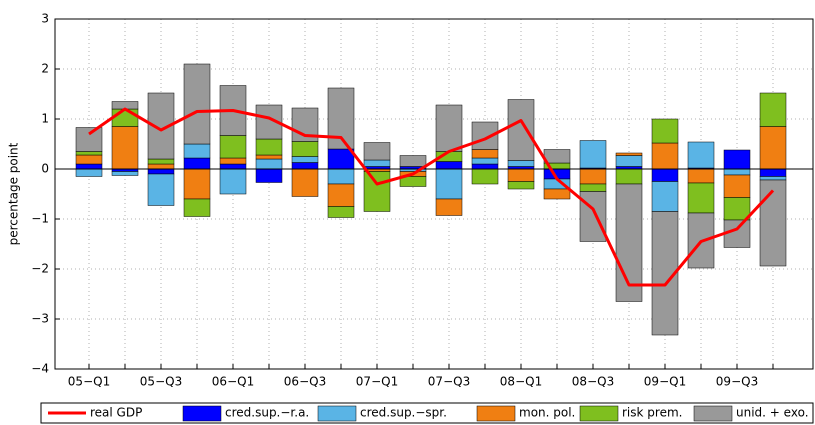 The height and width of the screenshot is (425, 815). Describe the element at coordinates (665, 382) in the screenshot. I see `x-tick-label: 09−Q1` at that location.